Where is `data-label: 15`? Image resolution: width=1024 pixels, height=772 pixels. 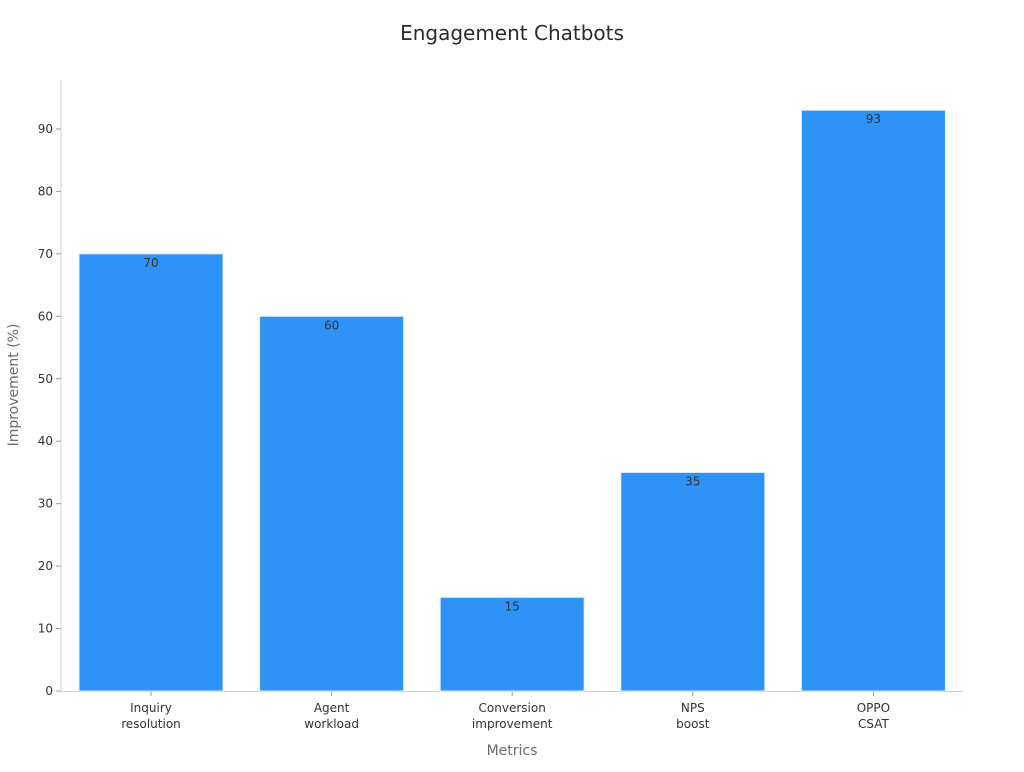
data-label: 15 is located at coordinates (512, 606).